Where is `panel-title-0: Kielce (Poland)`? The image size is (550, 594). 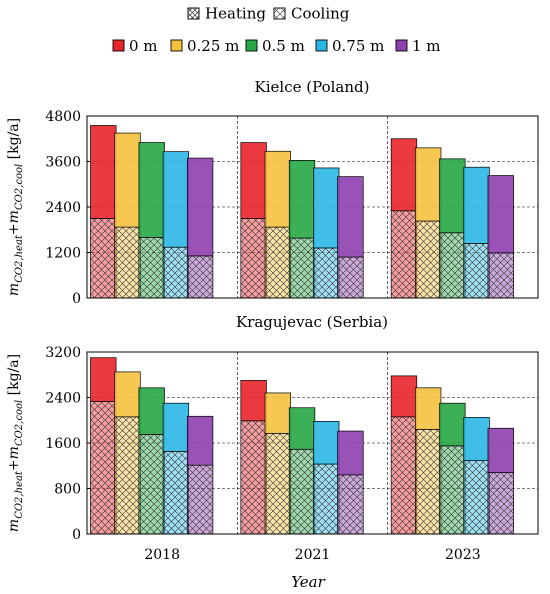 panel-title-0: Kielce (Poland) is located at coordinates (312, 87).